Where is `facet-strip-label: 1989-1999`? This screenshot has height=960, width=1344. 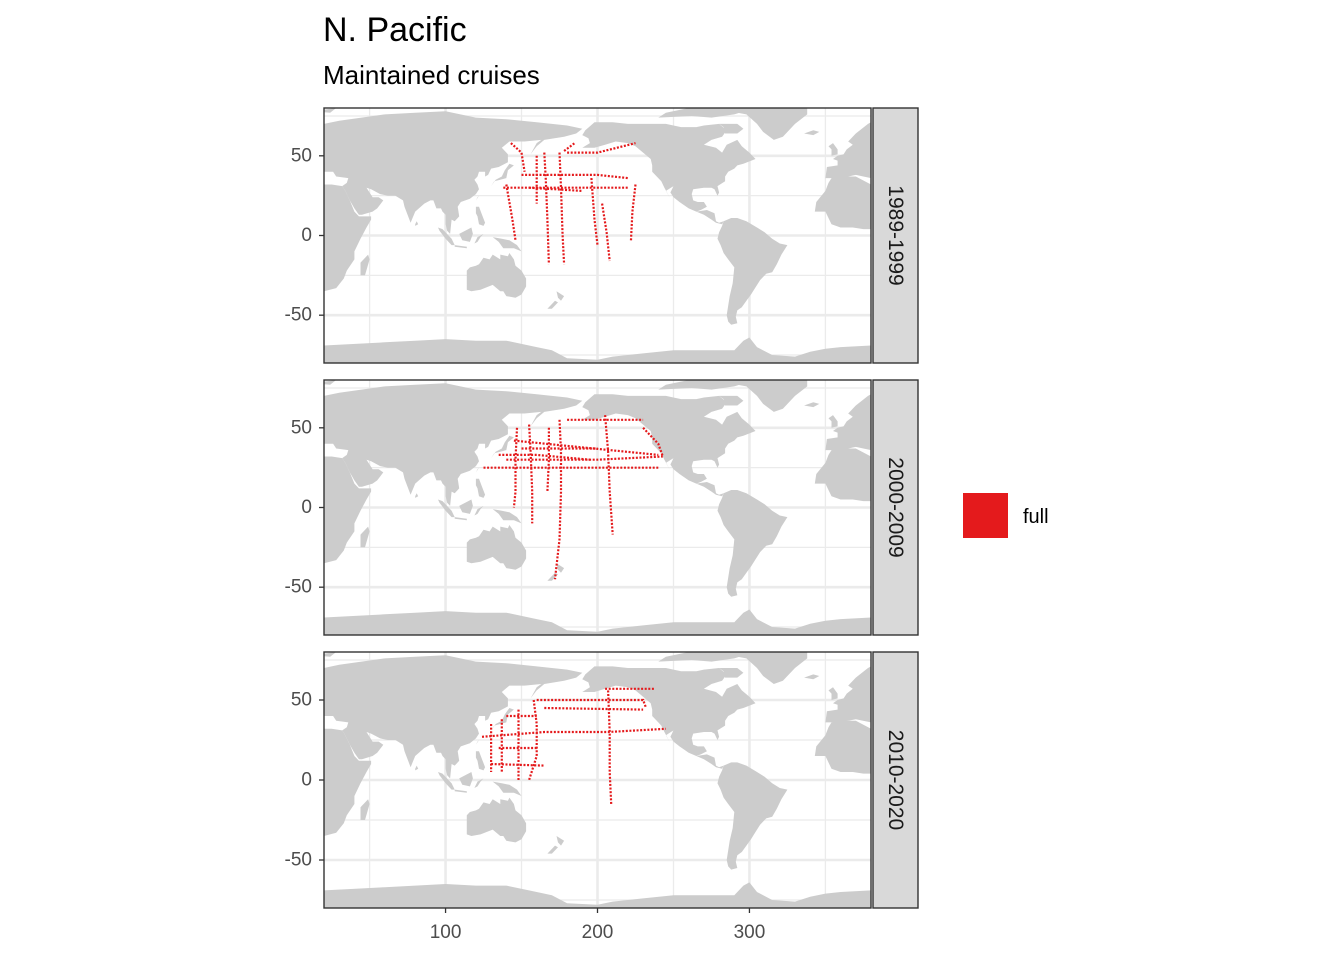
facet-strip-label: 1989-1999 is located at coordinates (895, 235).